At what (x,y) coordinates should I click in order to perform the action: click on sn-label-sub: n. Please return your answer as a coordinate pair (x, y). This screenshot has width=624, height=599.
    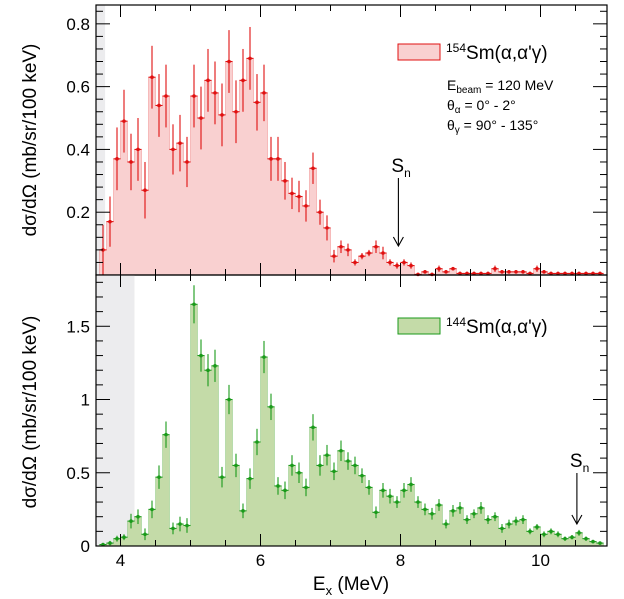
    Looking at the image, I should click on (407, 173).